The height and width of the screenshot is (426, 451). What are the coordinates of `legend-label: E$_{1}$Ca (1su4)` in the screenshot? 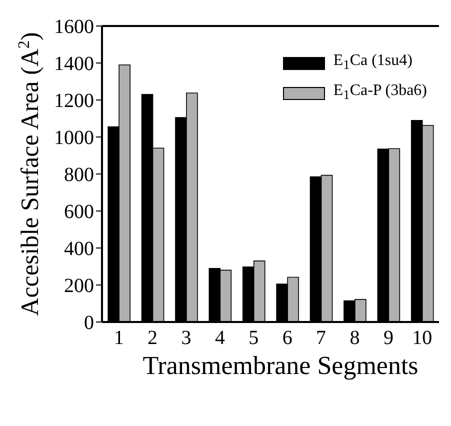 It's located at (372, 62).